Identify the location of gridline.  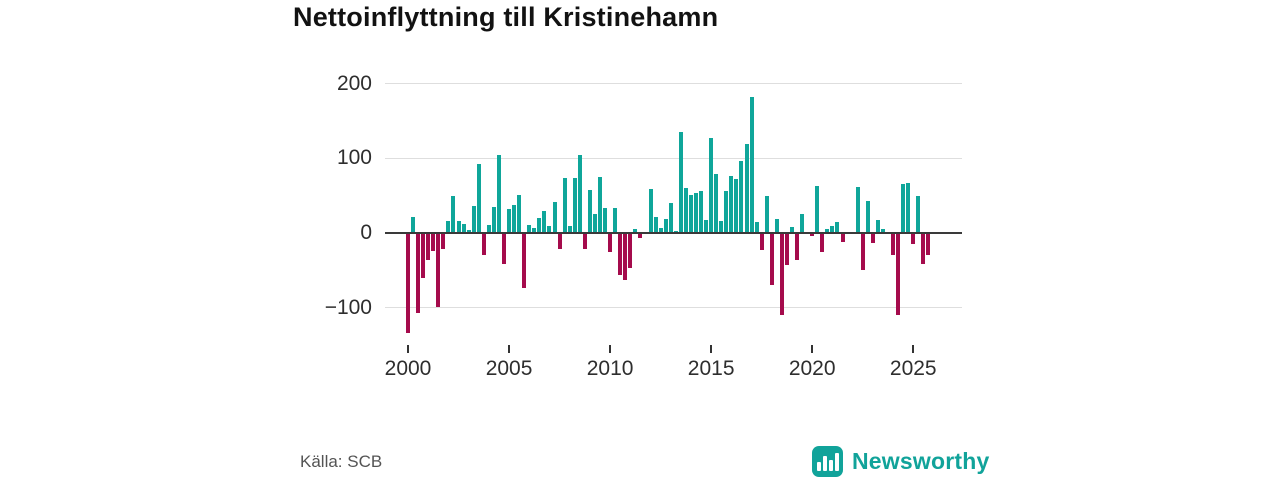
(673, 84).